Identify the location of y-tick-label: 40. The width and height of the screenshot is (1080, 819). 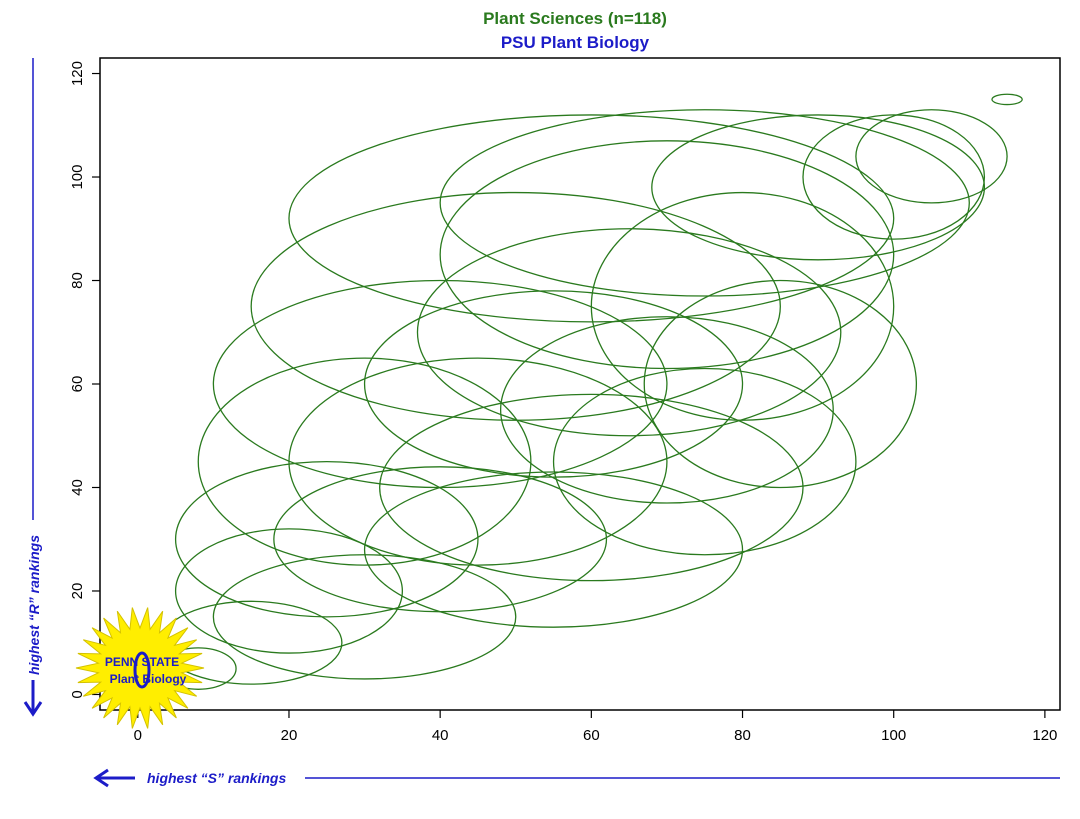
(77, 487).